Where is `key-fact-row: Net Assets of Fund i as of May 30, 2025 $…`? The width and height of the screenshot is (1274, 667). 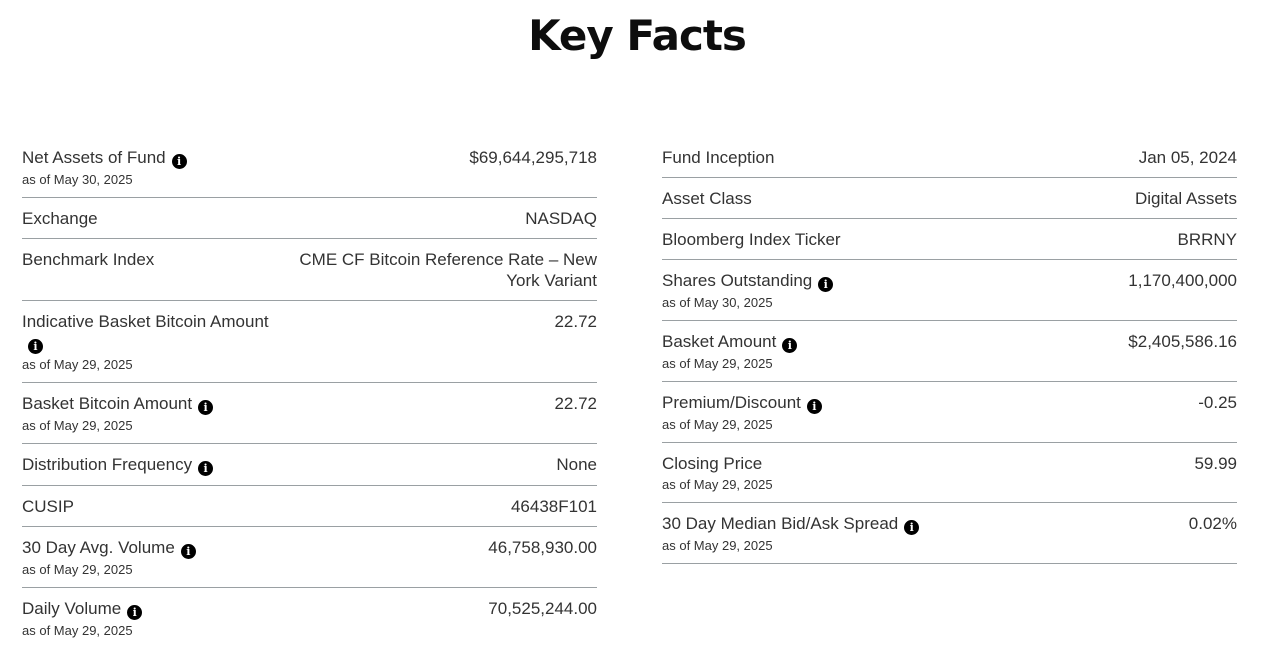
key-fact-row: Net Assets of Fund i as of May 30, 2025 $… is located at coordinates (309, 167).